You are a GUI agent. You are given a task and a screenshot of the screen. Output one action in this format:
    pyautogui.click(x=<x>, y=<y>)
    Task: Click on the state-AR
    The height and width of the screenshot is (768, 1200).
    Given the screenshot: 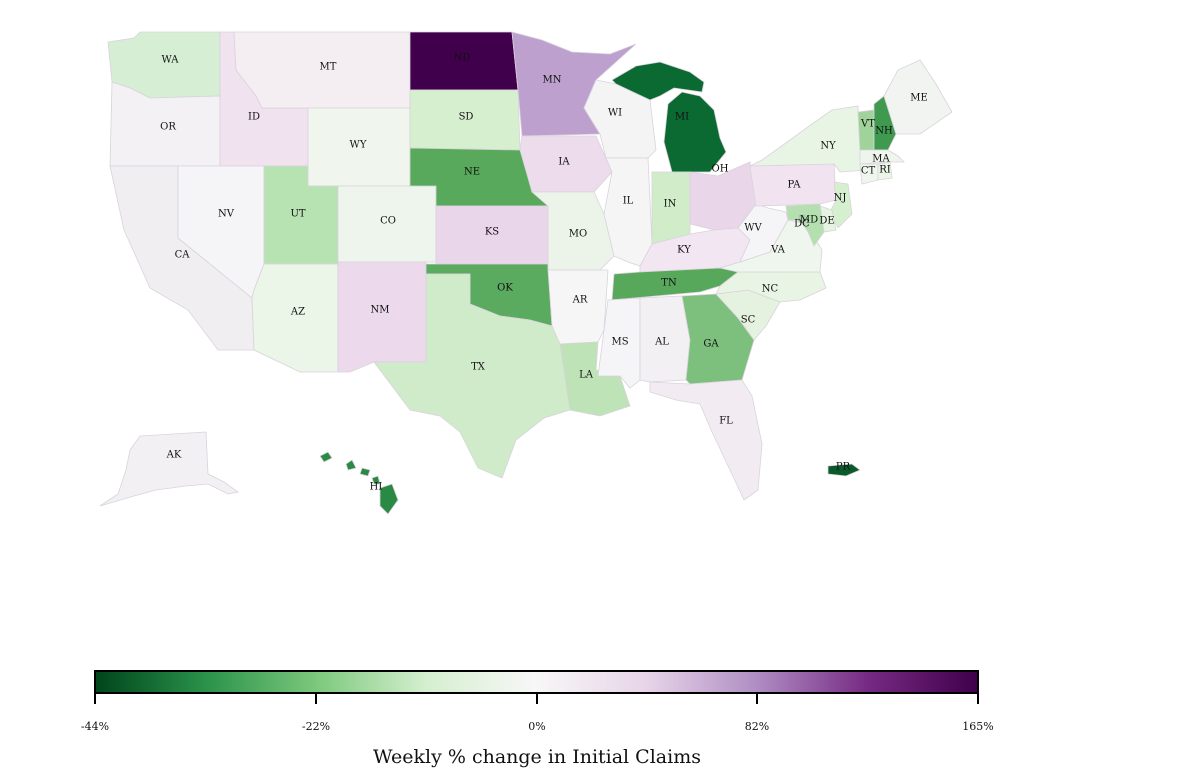 What is the action you would take?
    pyautogui.click(x=578, y=307)
    